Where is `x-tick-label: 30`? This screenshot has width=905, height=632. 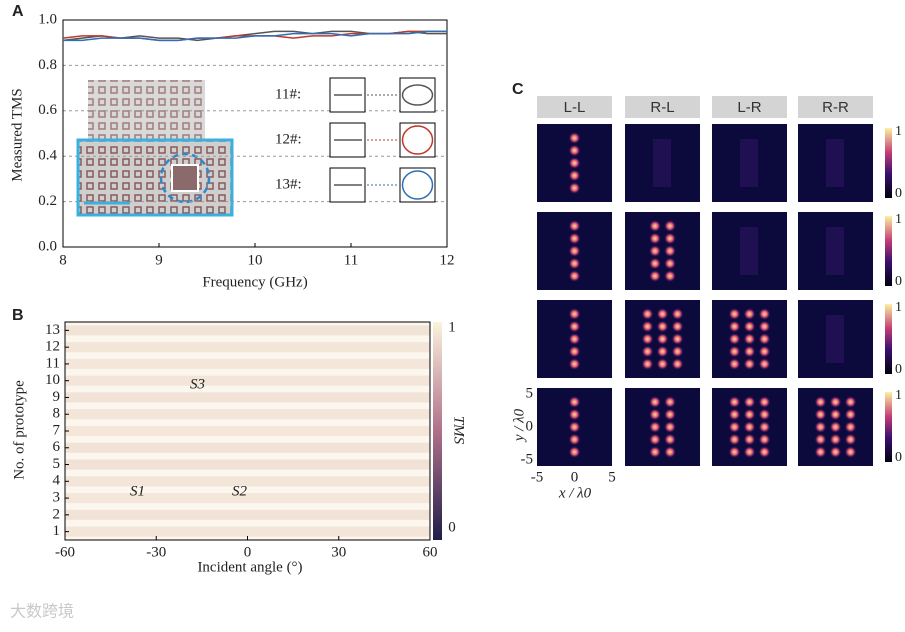 x-tick-label: 30 is located at coordinates (338, 552).